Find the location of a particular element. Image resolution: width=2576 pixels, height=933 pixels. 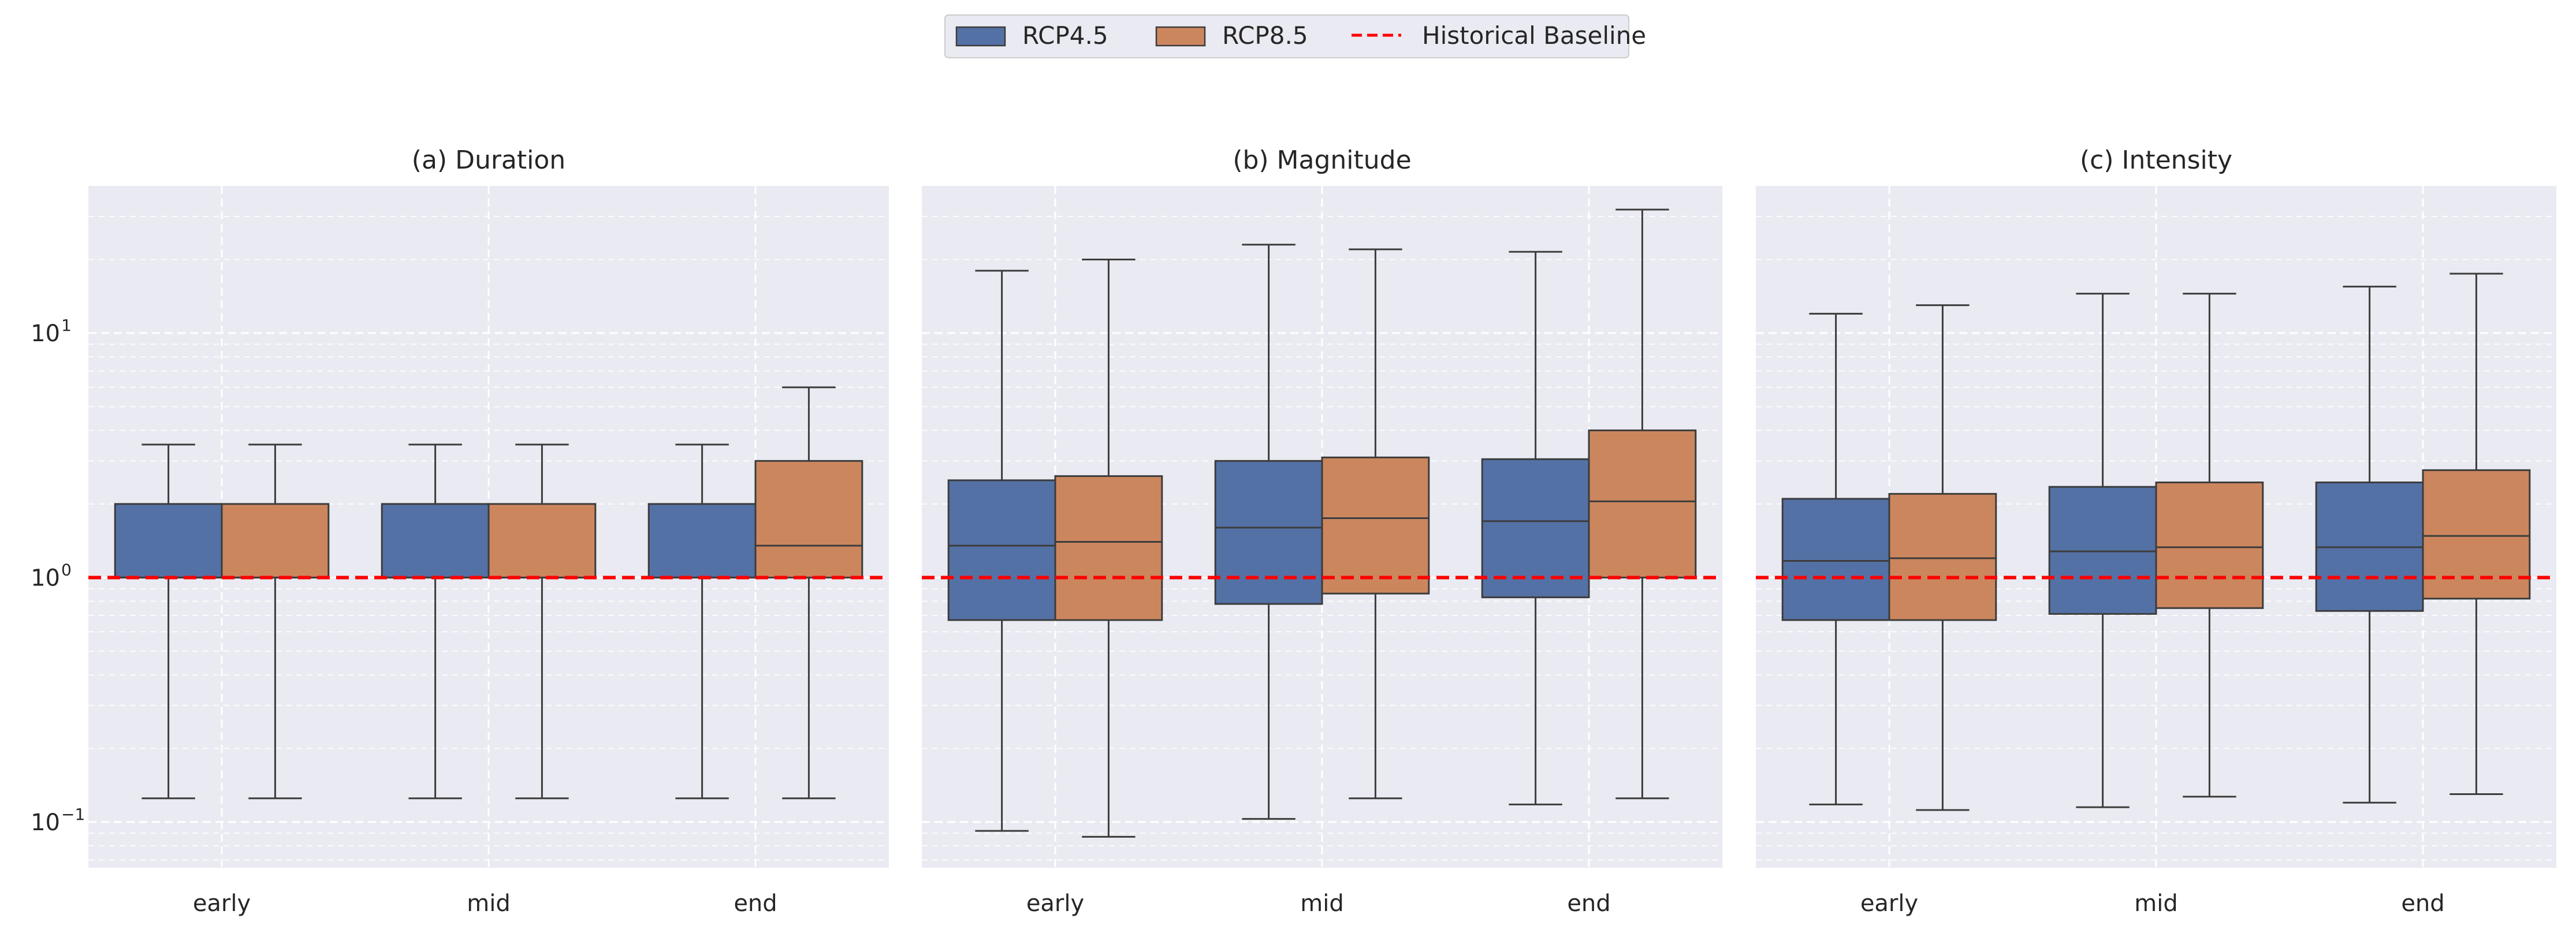

y-tick-exponent: 1 is located at coordinates (66, 325).